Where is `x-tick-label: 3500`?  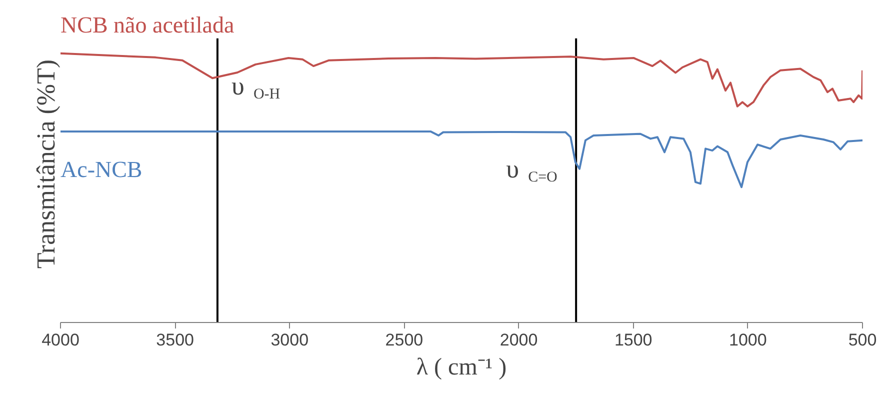 x-tick-label: 3500 is located at coordinates (175, 340).